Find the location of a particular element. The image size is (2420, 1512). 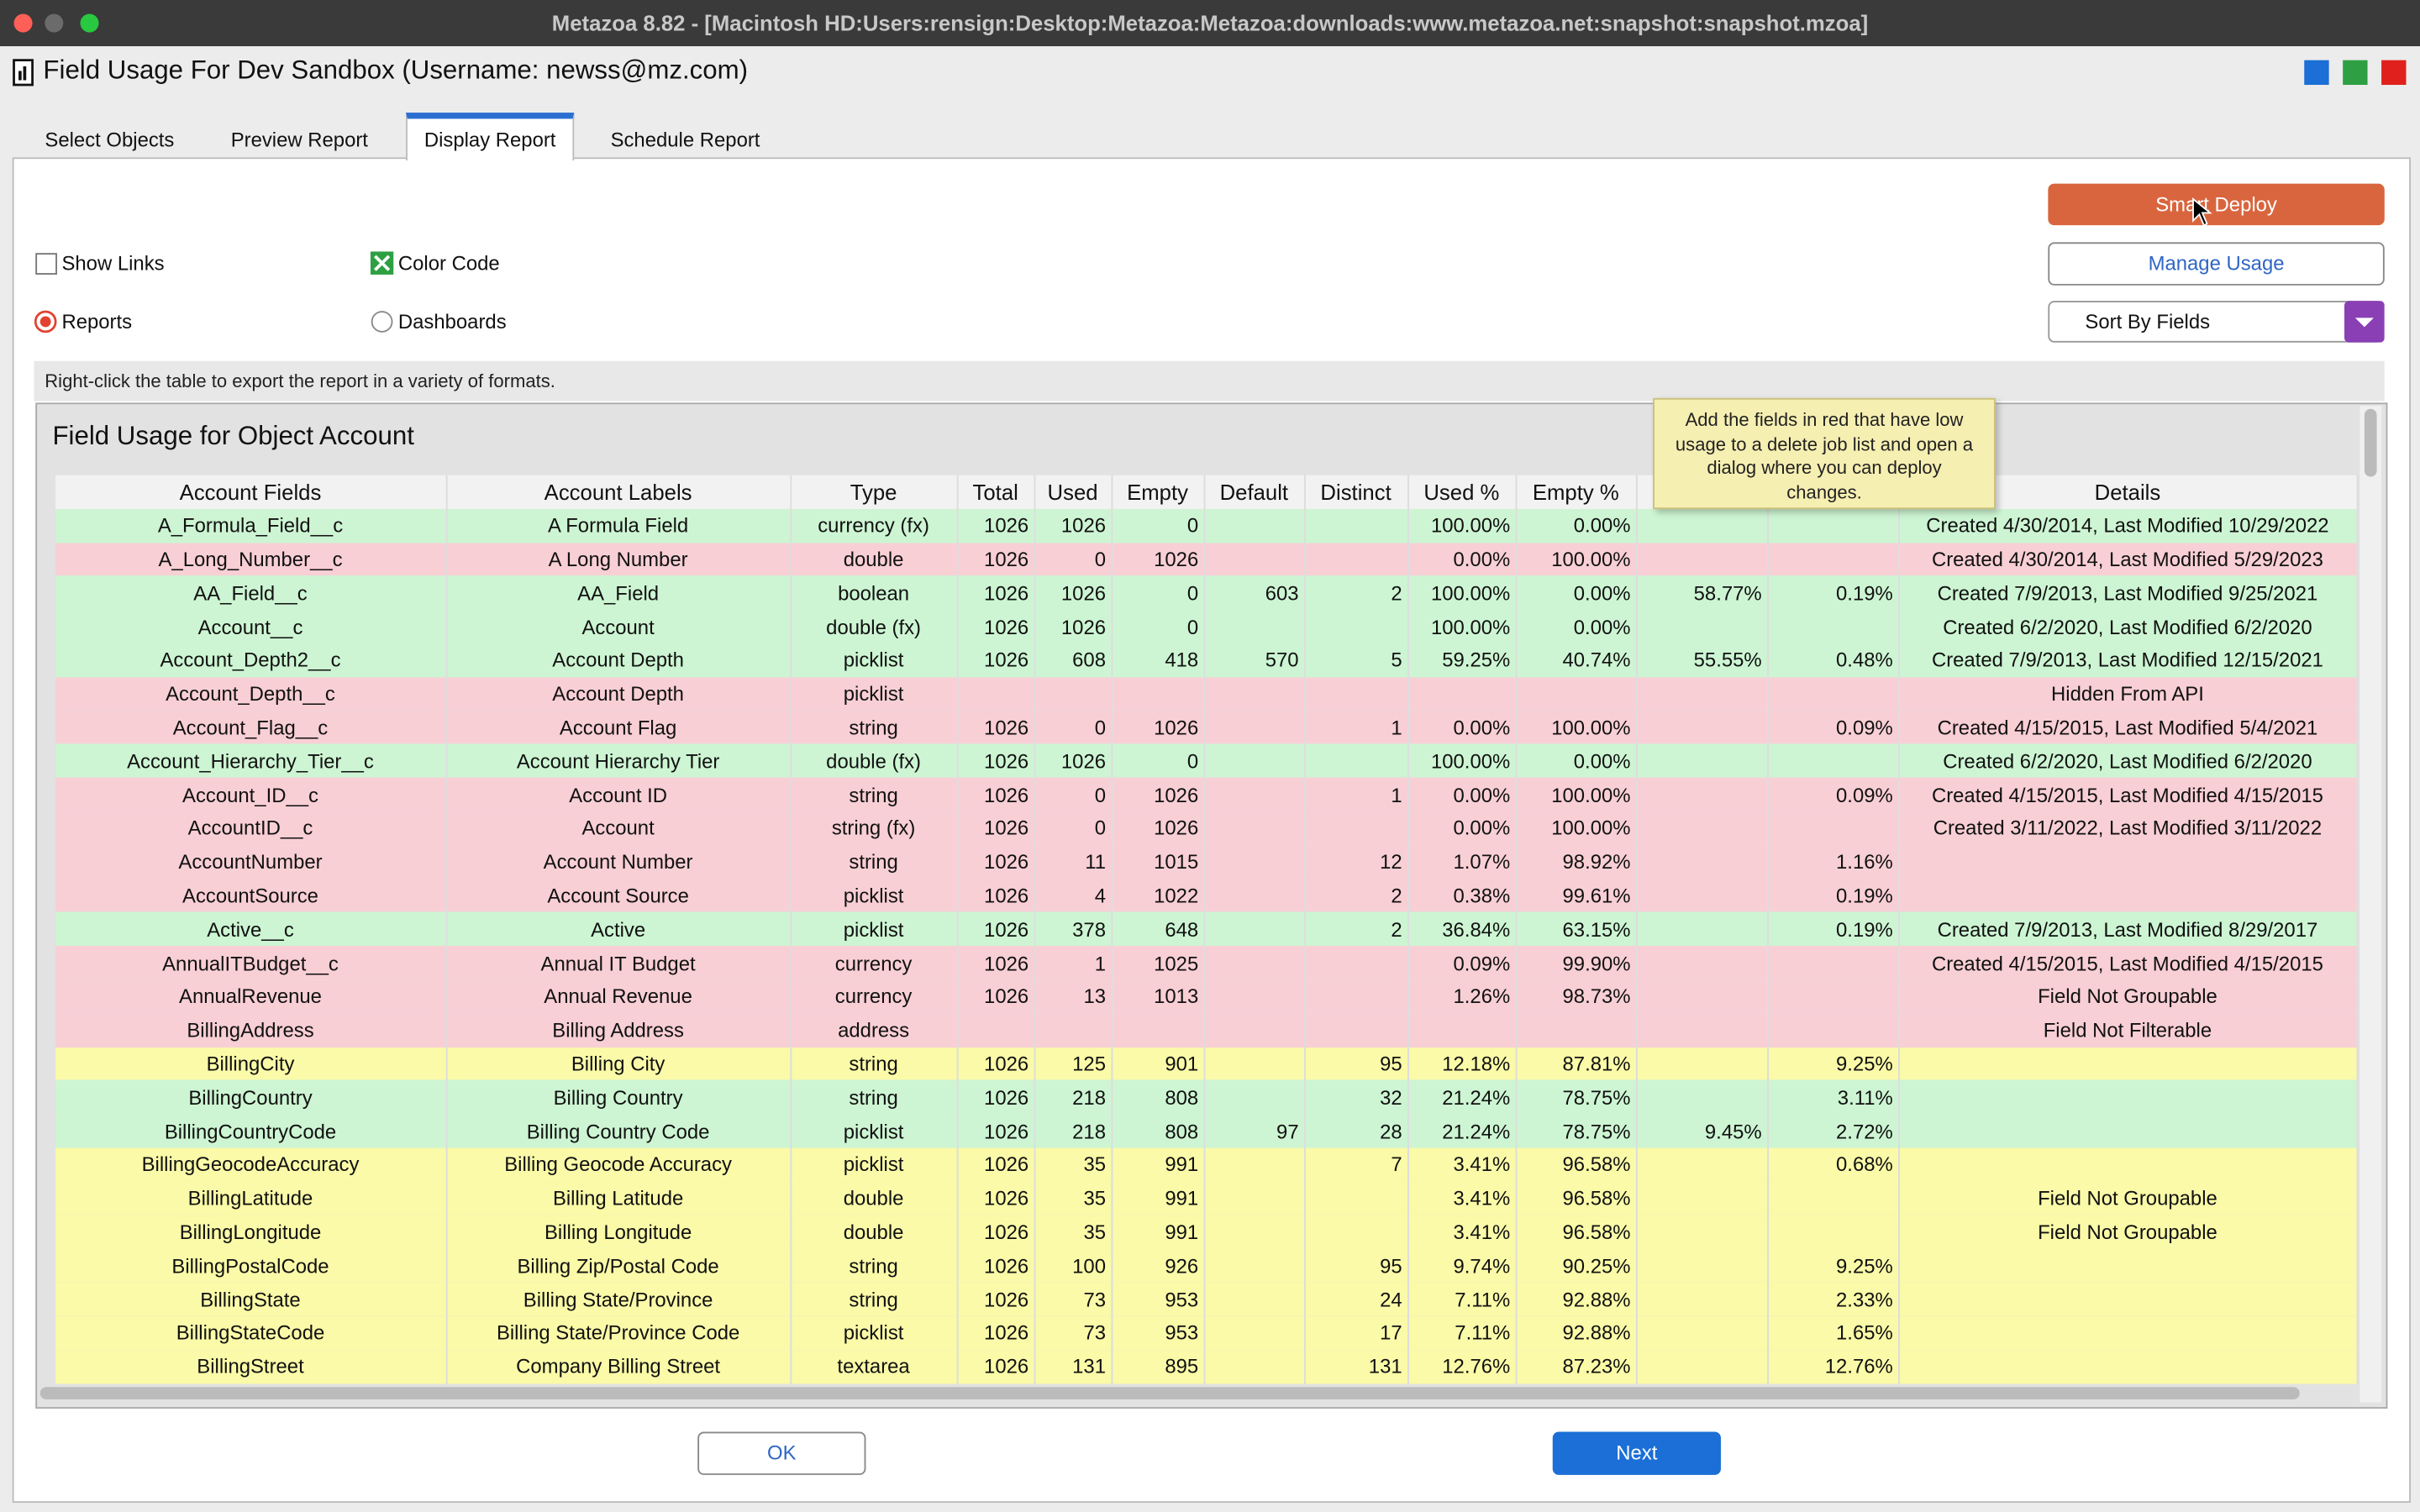

table-cell: 28 is located at coordinates (1355, 1130).